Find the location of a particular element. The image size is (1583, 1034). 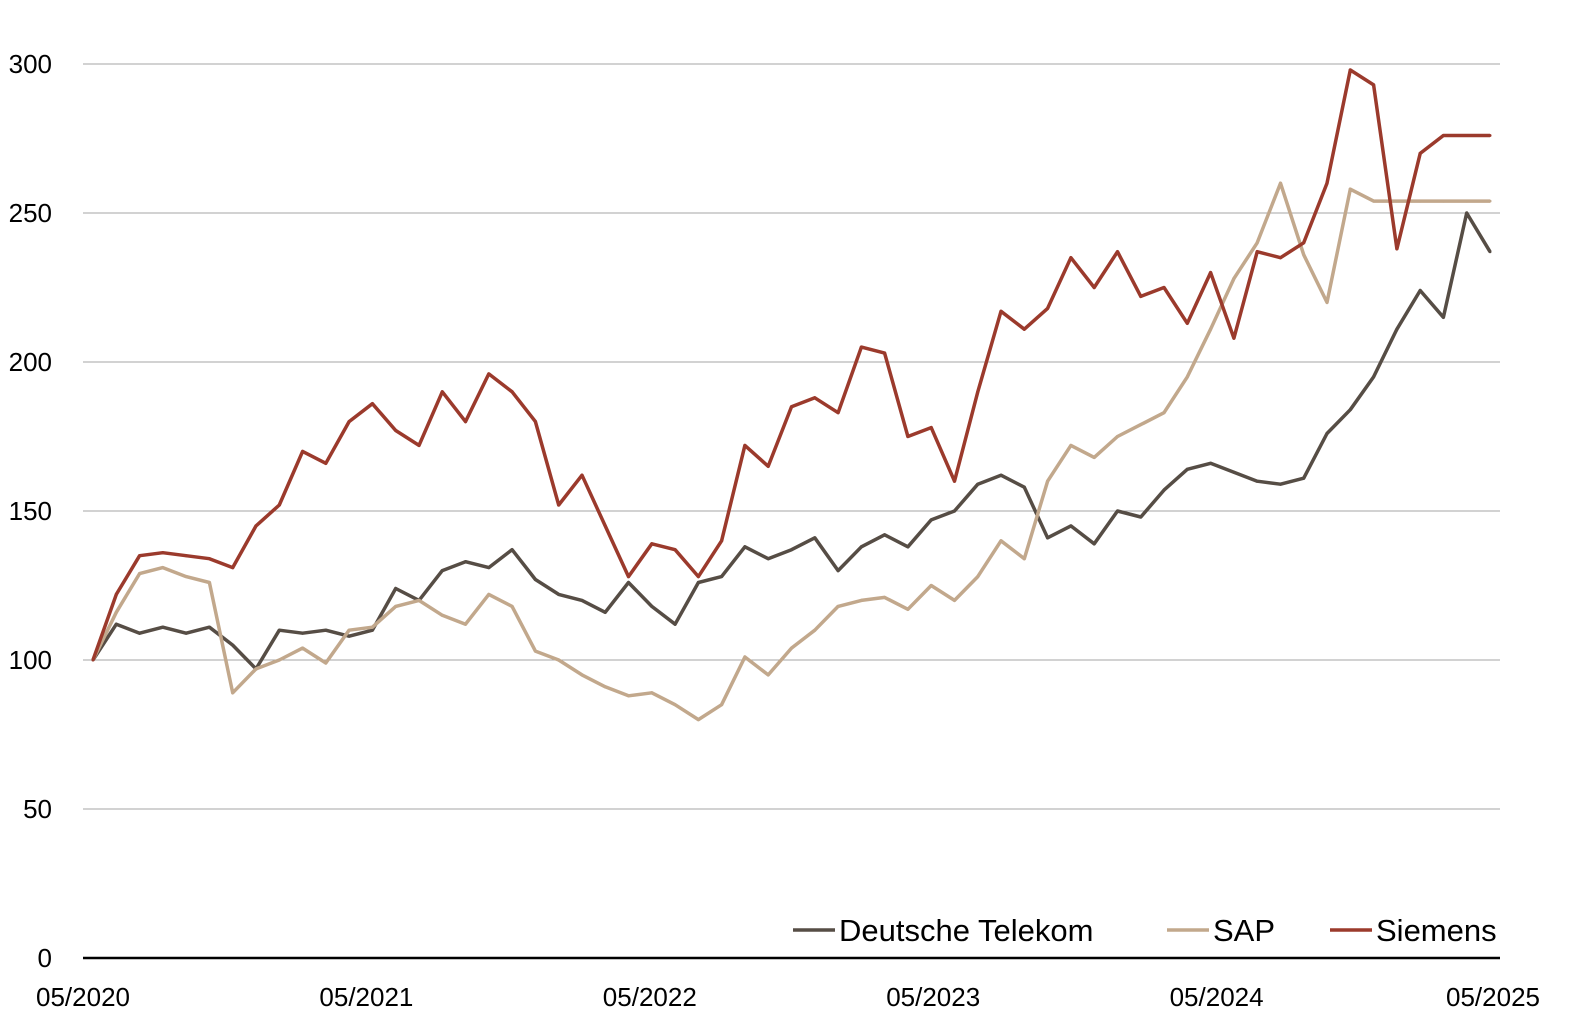

legend-label: Siemens is located at coordinates (1436, 930).